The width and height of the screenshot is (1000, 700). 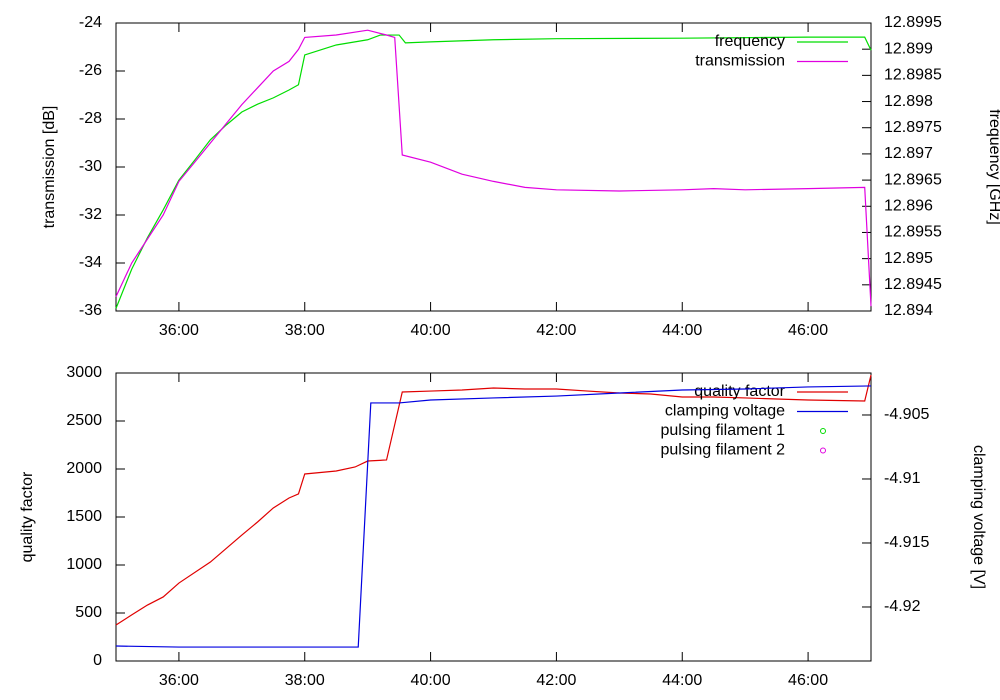 I want to click on y-tick-label: -36, so click(x=90, y=310).